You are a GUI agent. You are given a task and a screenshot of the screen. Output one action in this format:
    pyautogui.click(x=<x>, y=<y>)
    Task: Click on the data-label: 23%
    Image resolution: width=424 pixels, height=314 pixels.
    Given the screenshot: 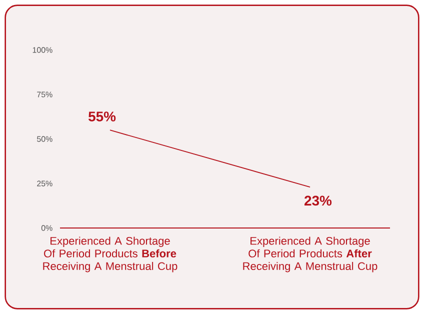 What is the action you would take?
    pyautogui.click(x=318, y=201)
    